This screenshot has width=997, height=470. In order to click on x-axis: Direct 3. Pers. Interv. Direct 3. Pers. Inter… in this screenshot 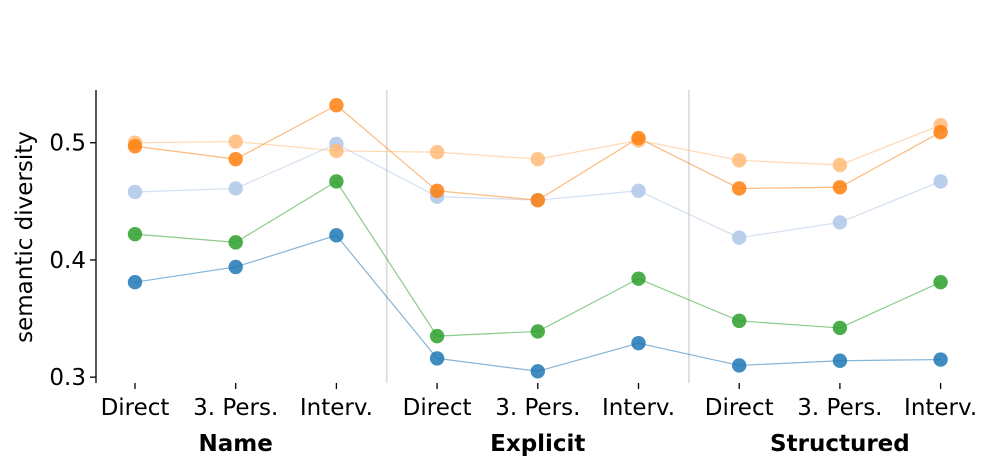, I will do `click(539, 420)`.